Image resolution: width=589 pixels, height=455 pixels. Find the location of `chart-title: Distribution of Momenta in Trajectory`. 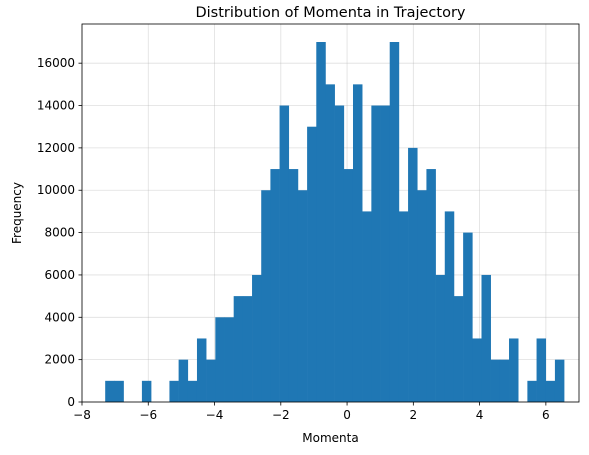

chart-title: Distribution of Momenta in Trajectory is located at coordinates (330, 13).